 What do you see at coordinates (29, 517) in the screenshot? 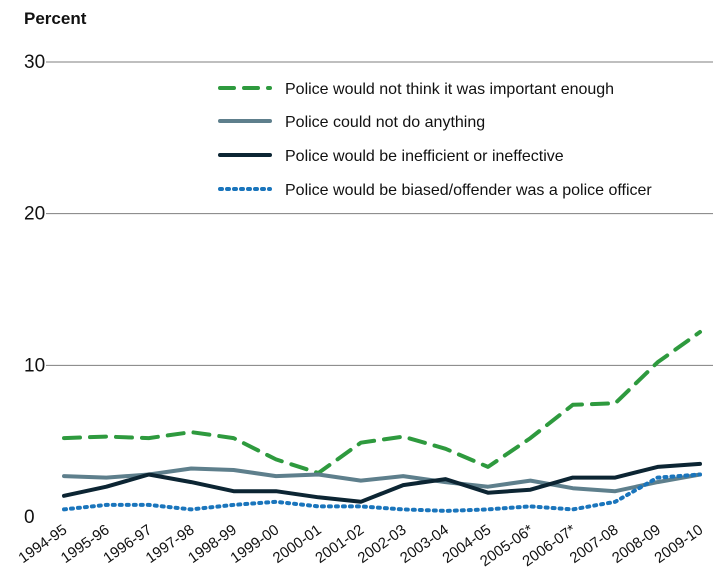
I see `y-tick-label: 0` at bounding box center [29, 517].